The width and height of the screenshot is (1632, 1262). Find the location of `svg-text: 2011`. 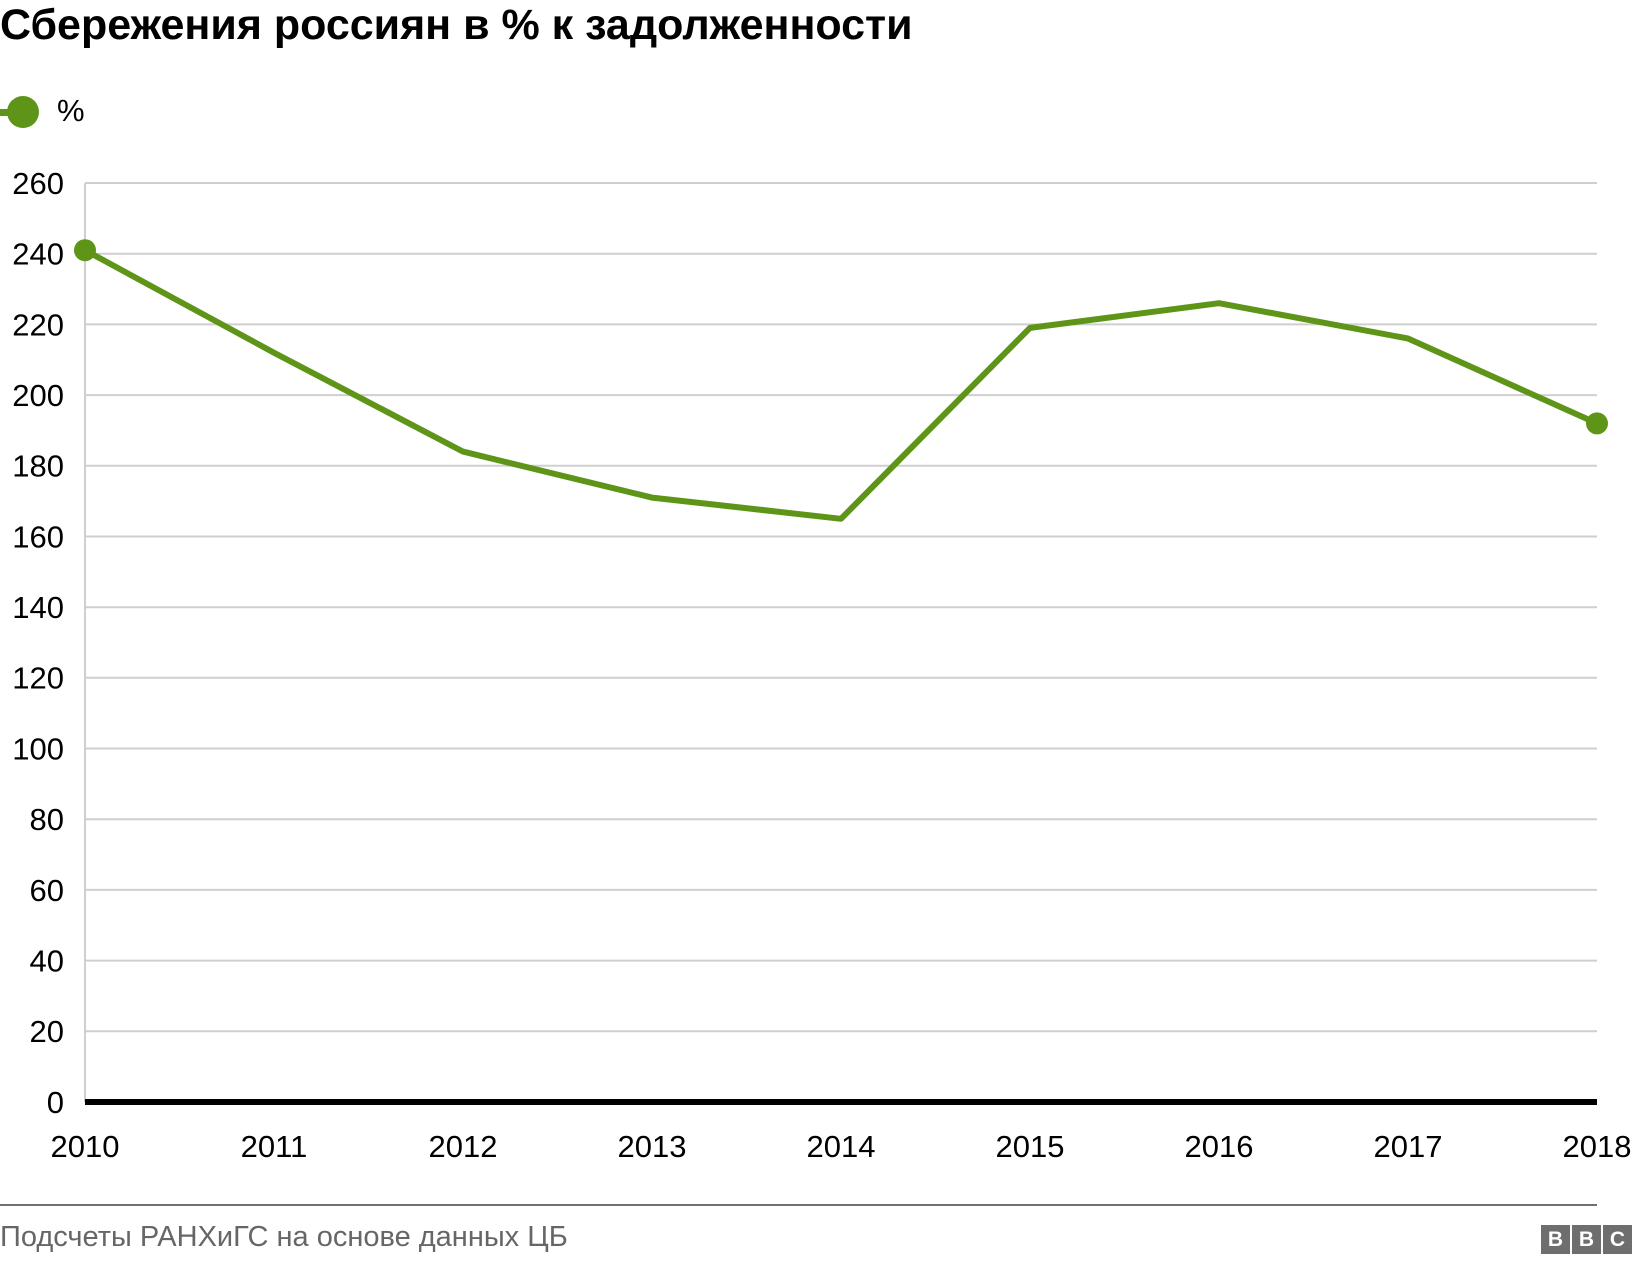

svg-text: 2011 is located at coordinates (274, 1146).